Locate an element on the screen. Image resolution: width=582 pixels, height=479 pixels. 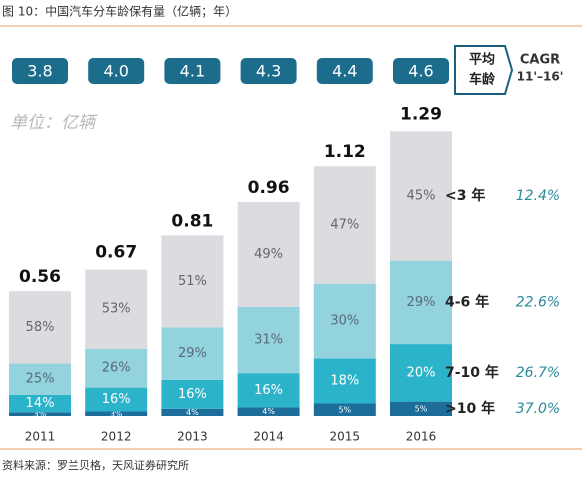
segment-label: 47% is located at coordinates (344, 224).